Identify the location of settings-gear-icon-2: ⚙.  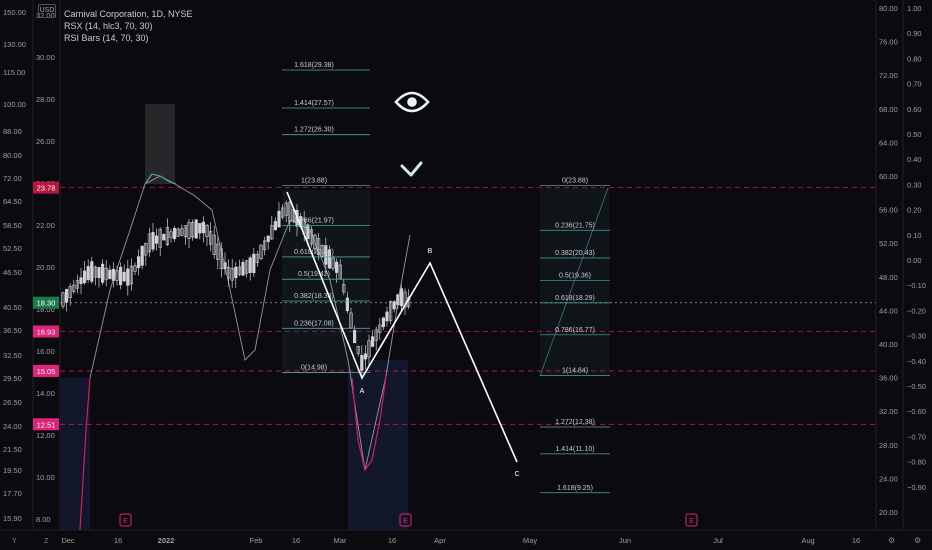
(917, 540).